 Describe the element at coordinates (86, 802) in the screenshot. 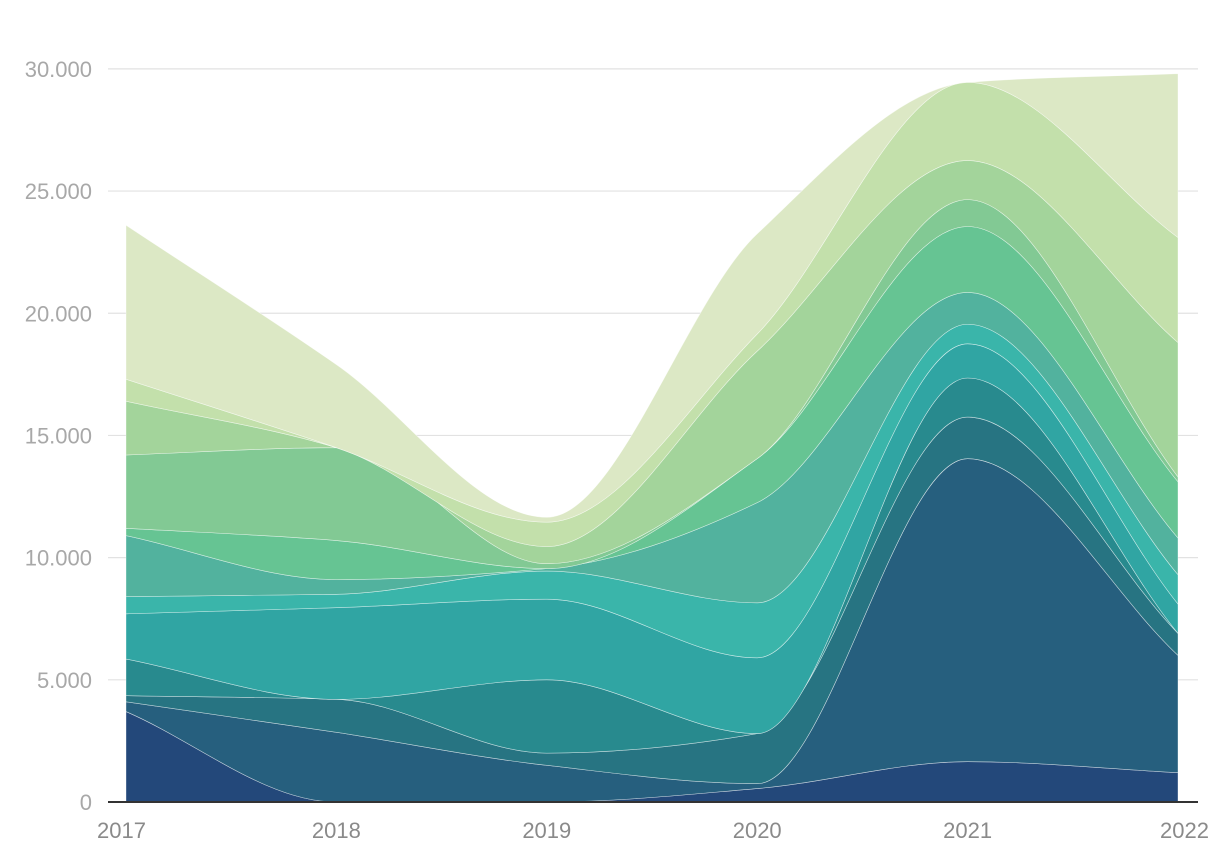

I see `y-tick-label: 0` at that location.